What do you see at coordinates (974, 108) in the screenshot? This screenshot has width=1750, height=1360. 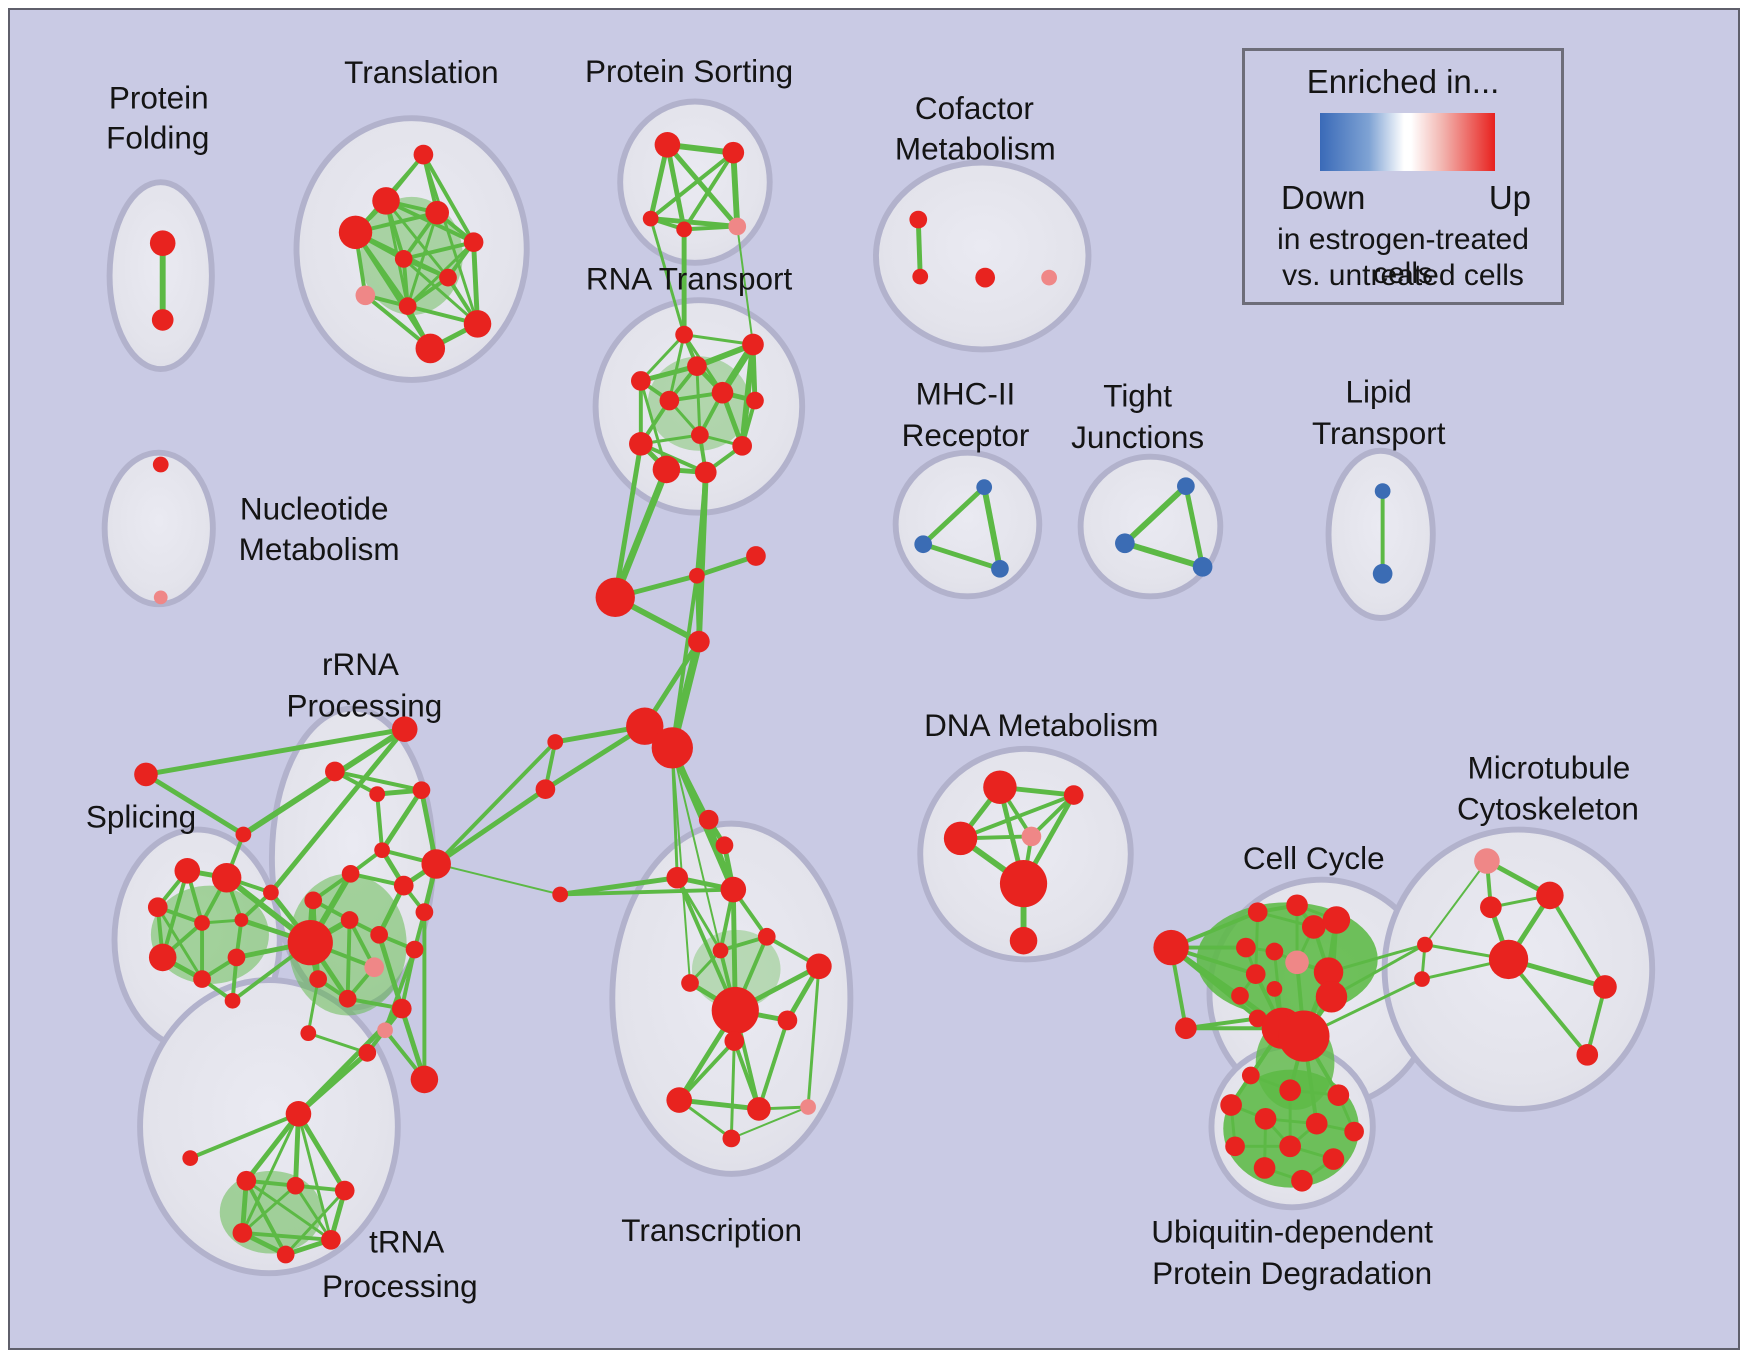 I see `cluster-label-cofactor-metabolism-line0: Cofactor` at bounding box center [974, 108].